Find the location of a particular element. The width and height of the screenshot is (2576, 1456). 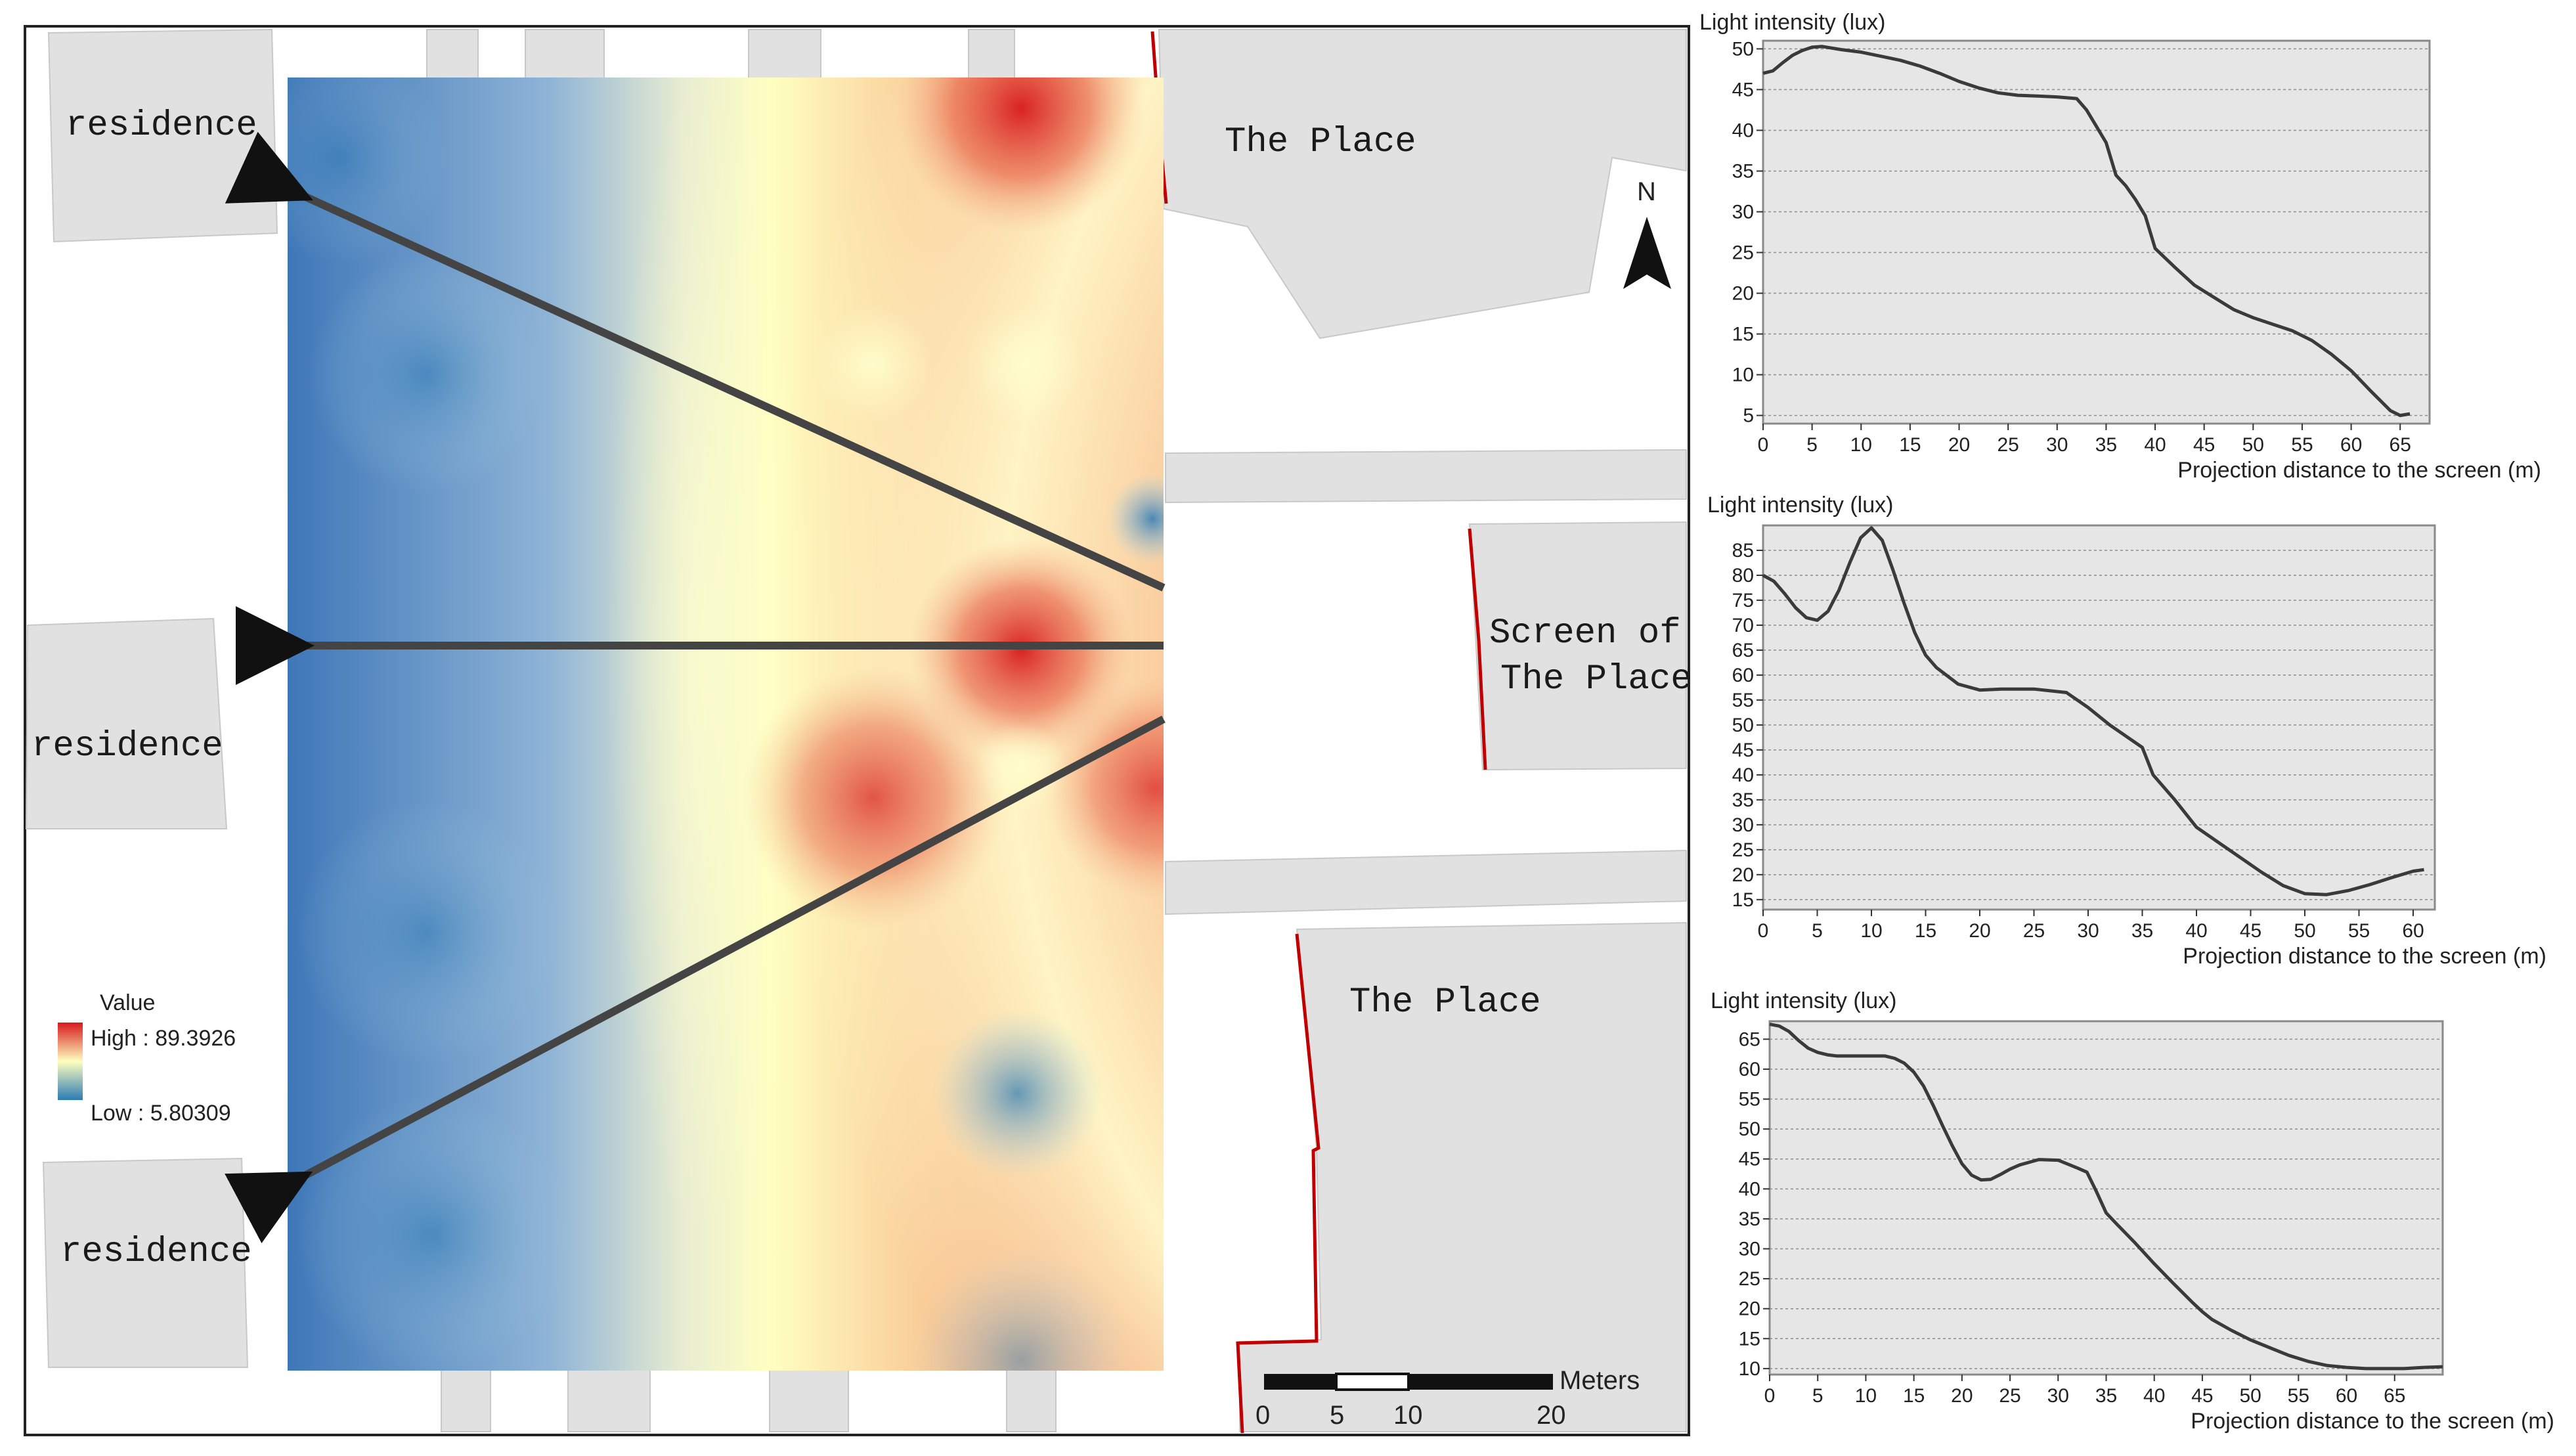

building-screen is located at coordinates (1577, 646).